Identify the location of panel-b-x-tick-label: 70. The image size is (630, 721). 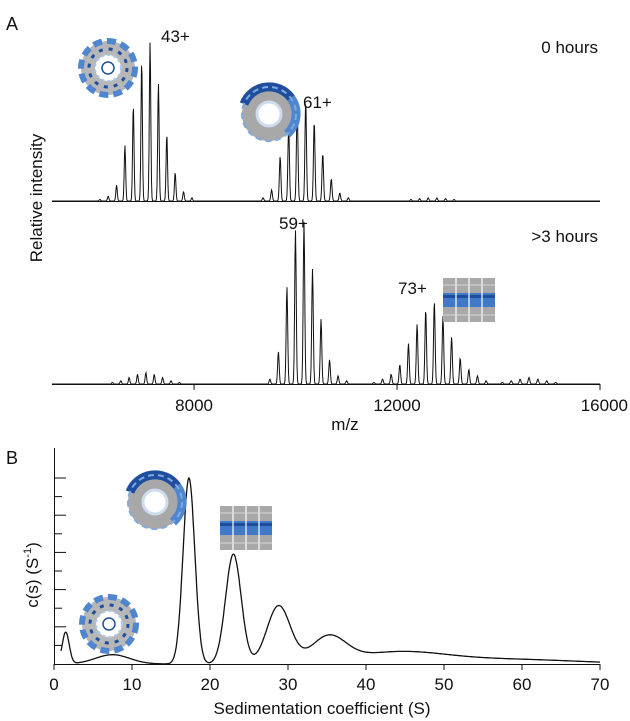
(600, 684).